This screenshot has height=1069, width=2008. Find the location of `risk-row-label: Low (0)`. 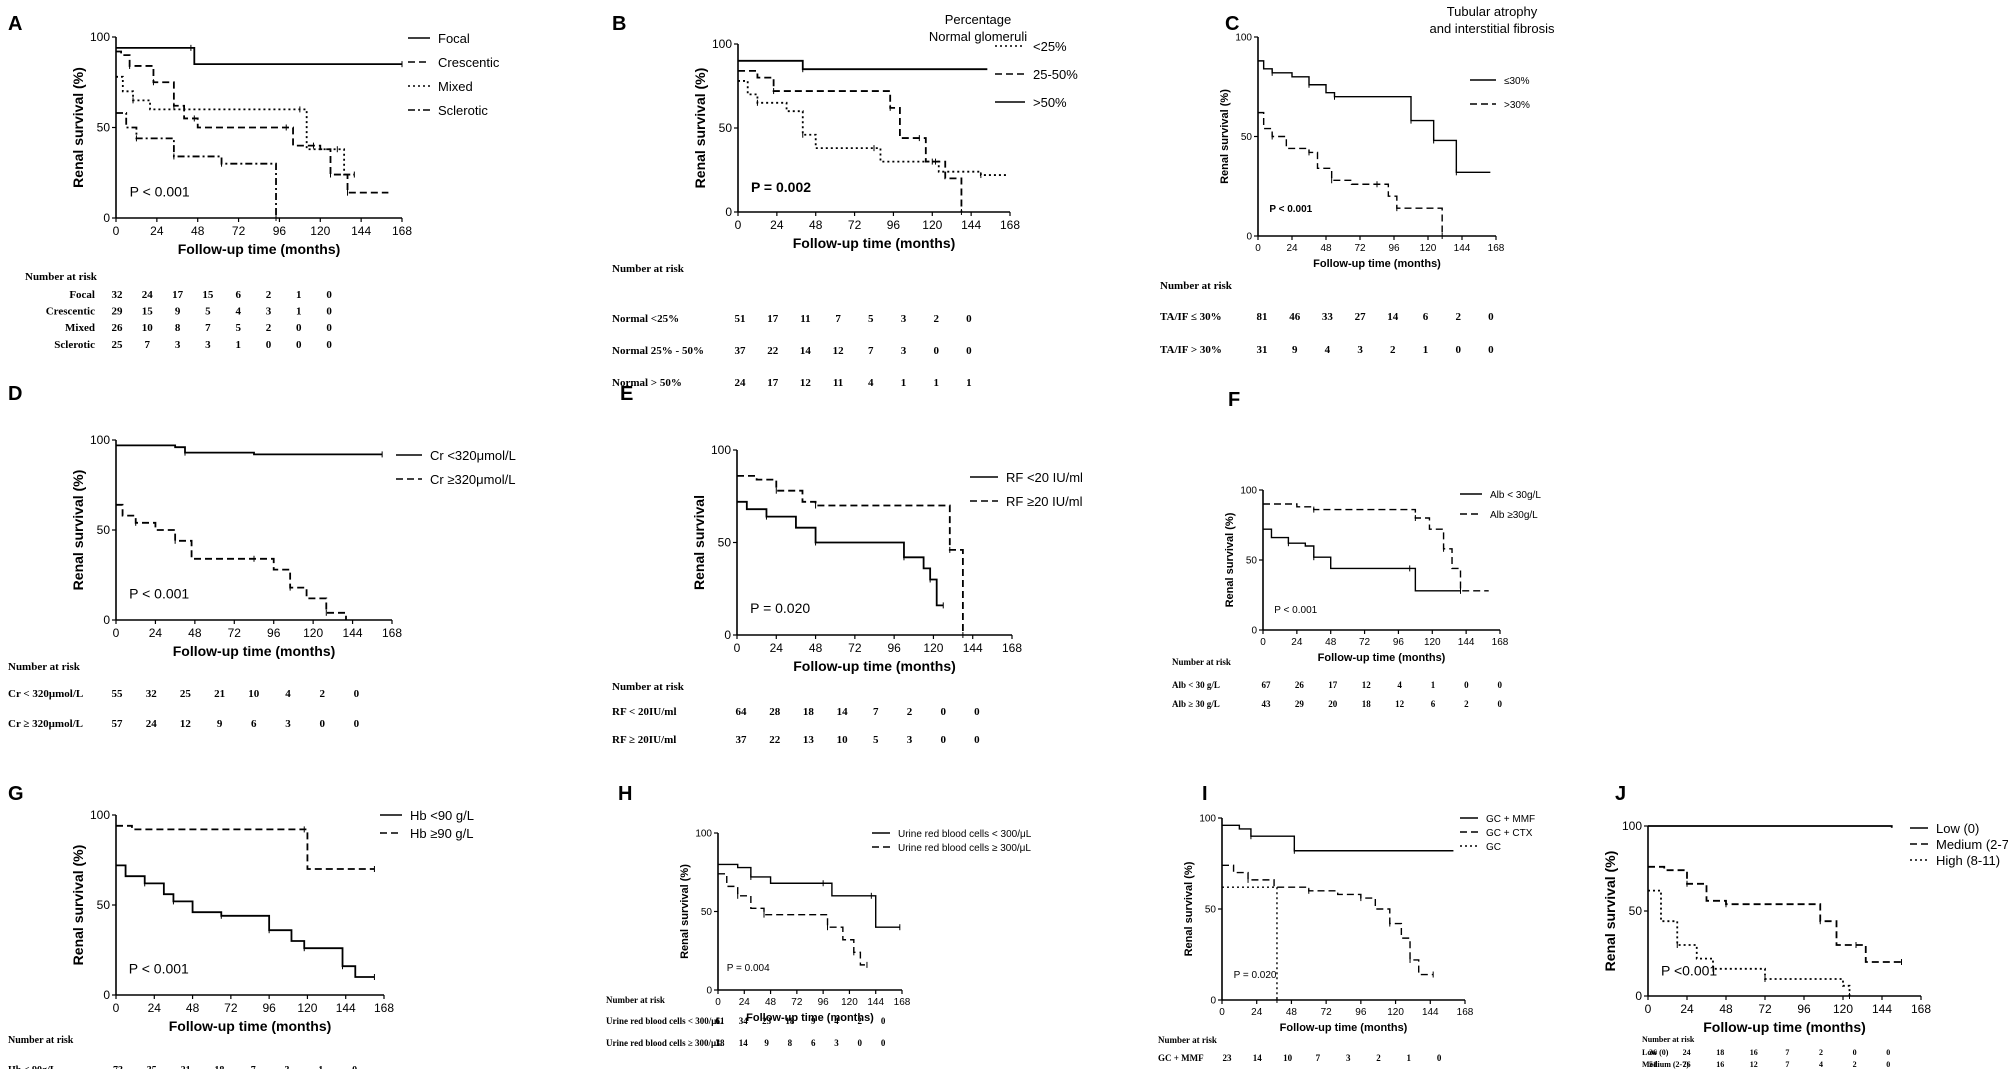

risk-row-label: Low (0) is located at coordinates (1655, 1052).